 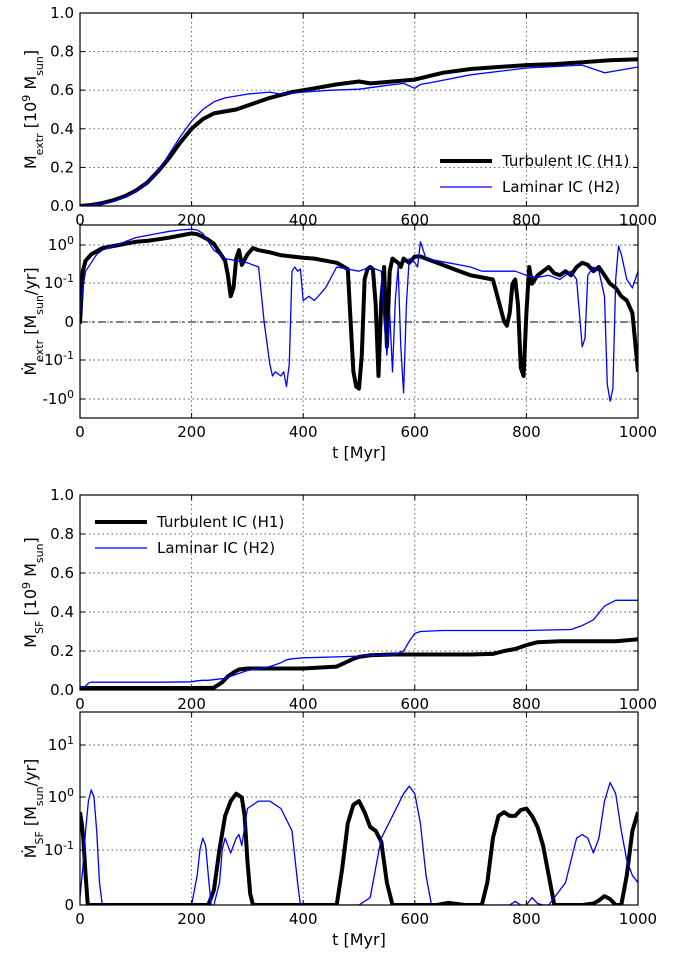 What do you see at coordinates (33, 809) in the screenshot?
I see `y-axis-label-4: ṀSF [Msun/yr]` at bounding box center [33, 809].